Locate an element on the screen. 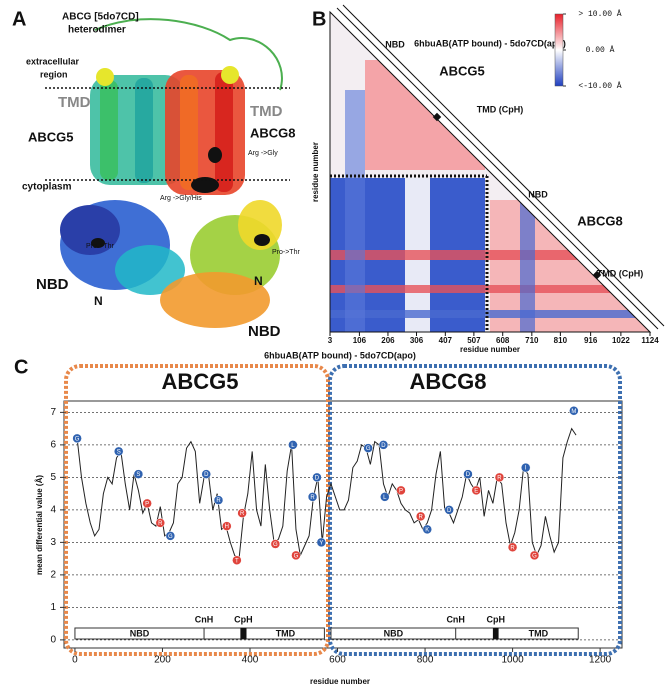 Image resolution: width=668 pixels, height=695 pixels. x-tick-label: 1124 is located at coordinates (650, 340).